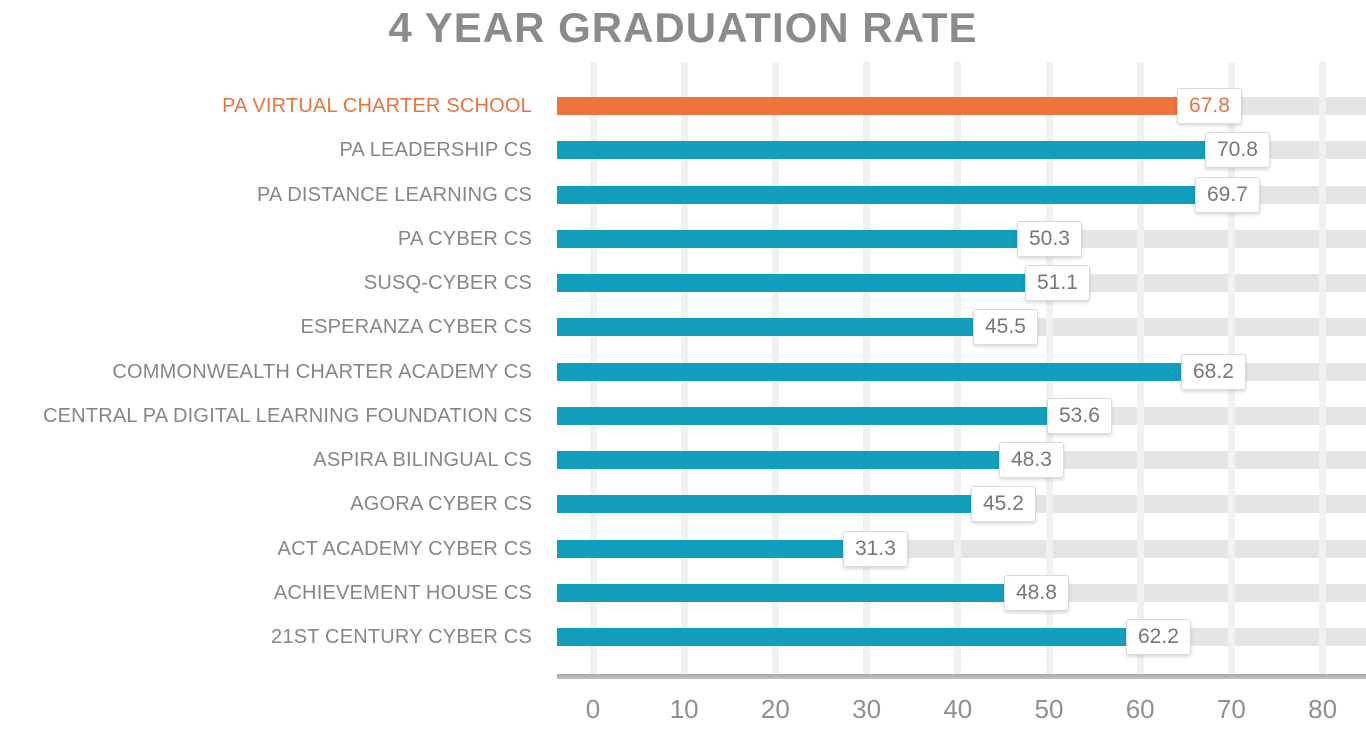  Describe the element at coordinates (1036, 592) in the screenshot. I see `value-label: 48.8` at that location.